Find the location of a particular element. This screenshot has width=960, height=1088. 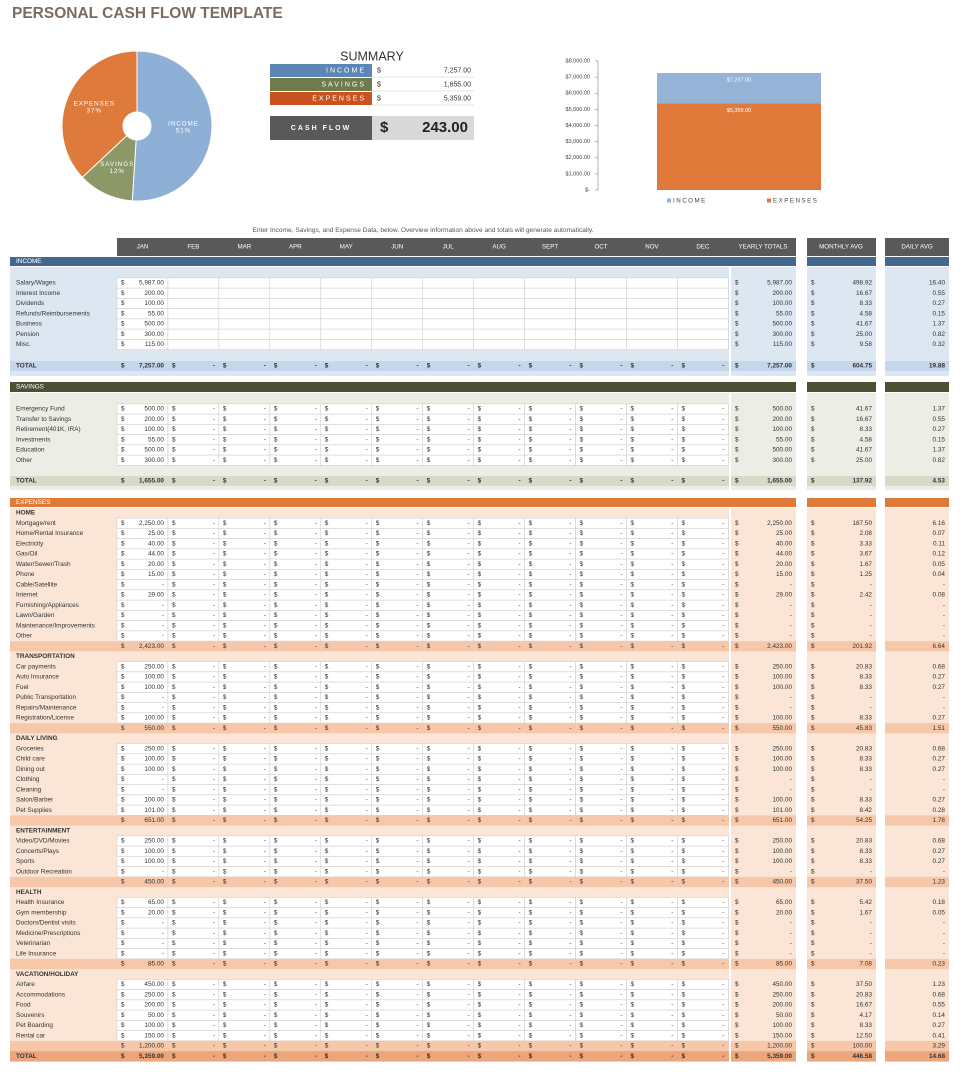

cell-value: 7.08 is located at coordinates (866, 964).